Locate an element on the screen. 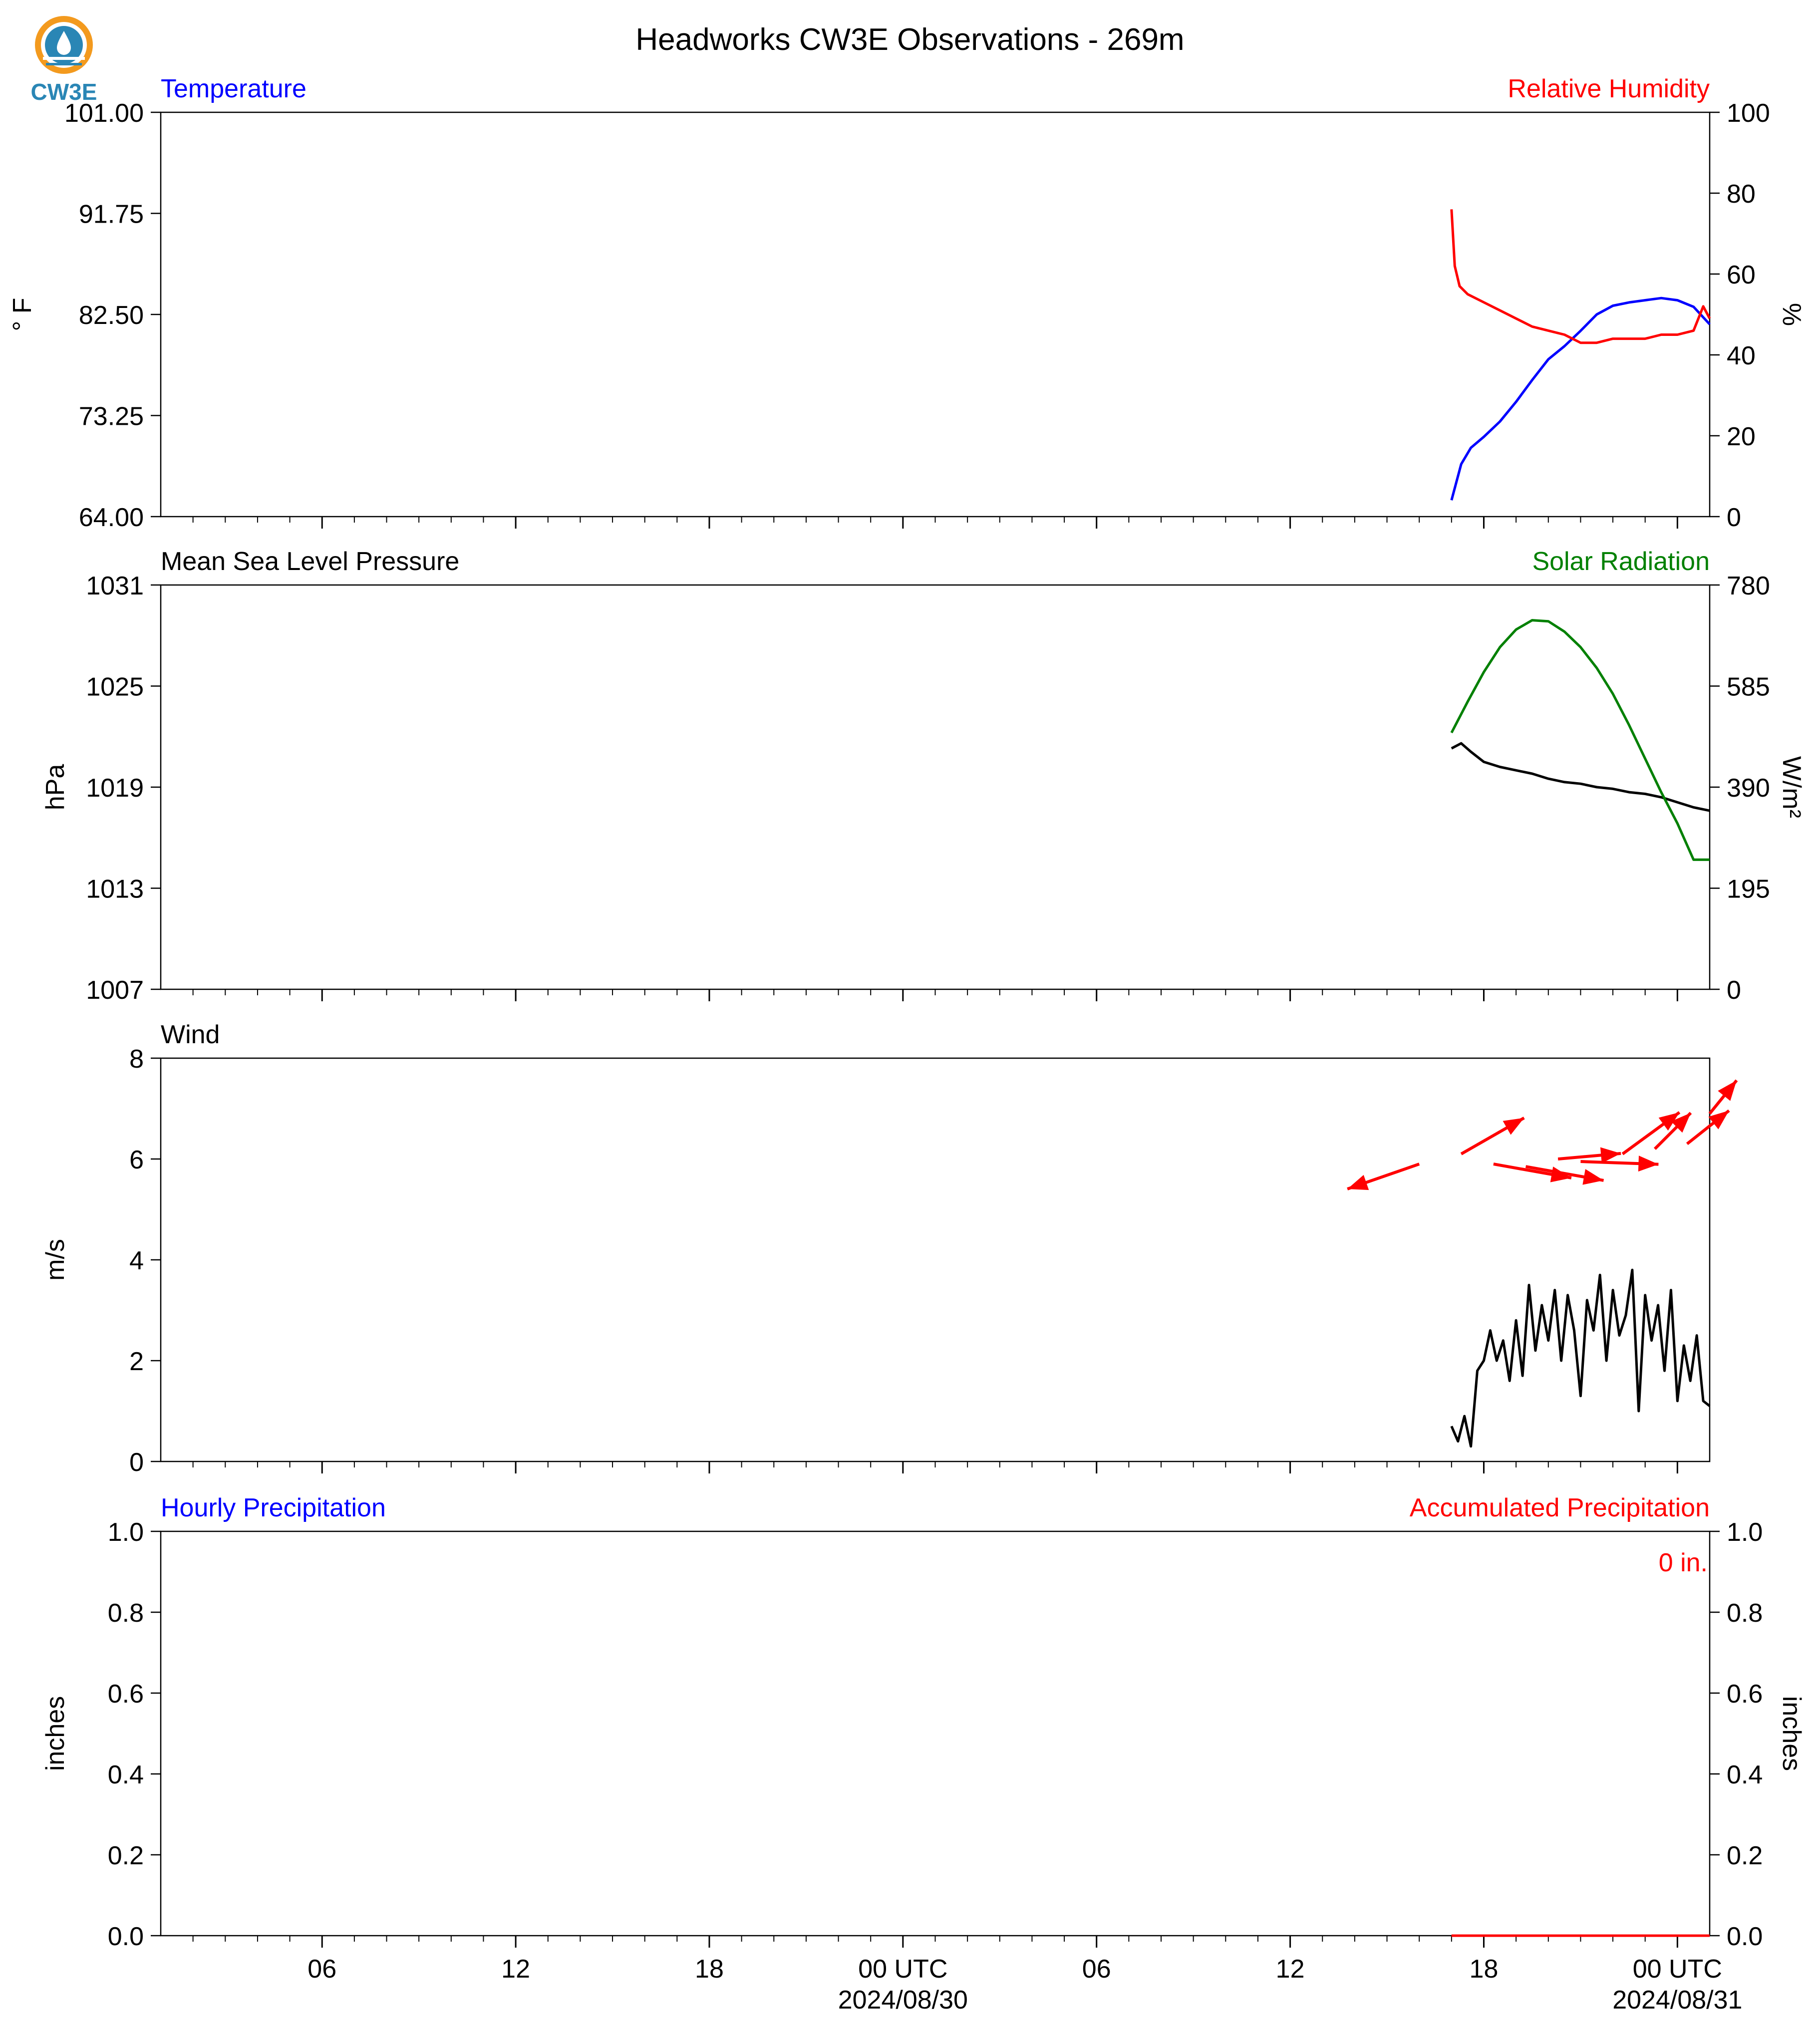 This screenshot has width=1820, height=2028. y-right-tick-label: 390 is located at coordinates (1748, 788).